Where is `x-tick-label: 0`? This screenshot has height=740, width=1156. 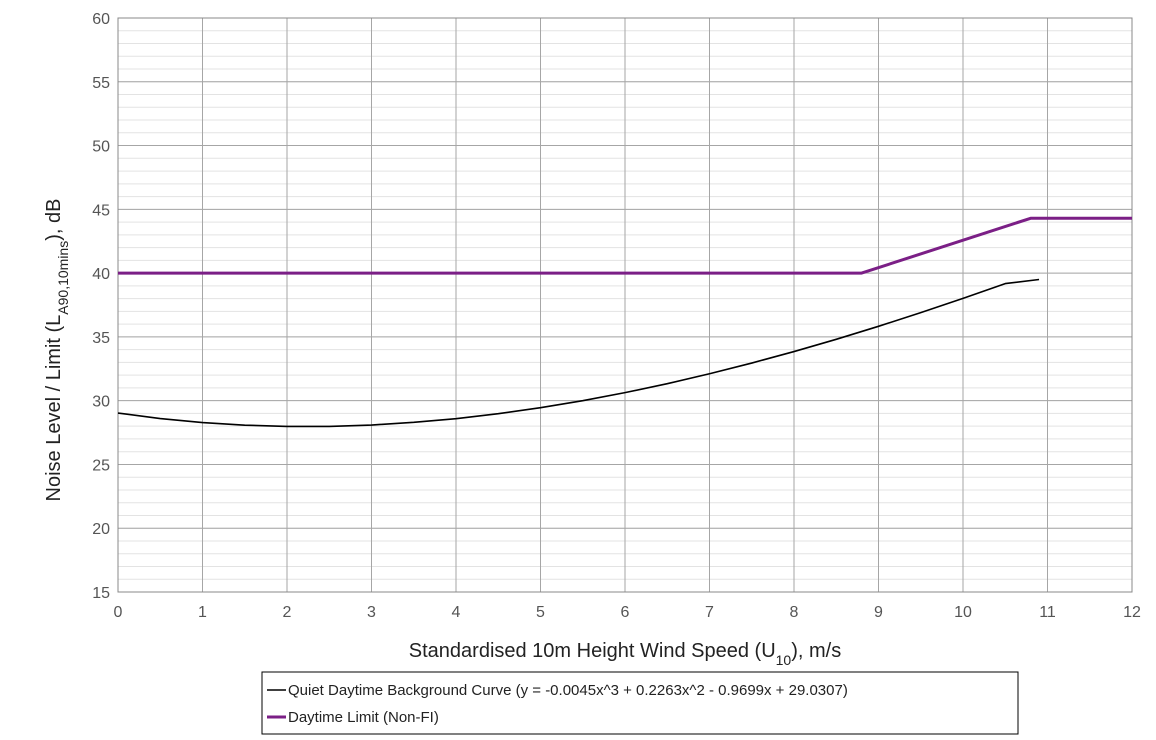 x-tick-label: 0 is located at coordinates (118, 612).